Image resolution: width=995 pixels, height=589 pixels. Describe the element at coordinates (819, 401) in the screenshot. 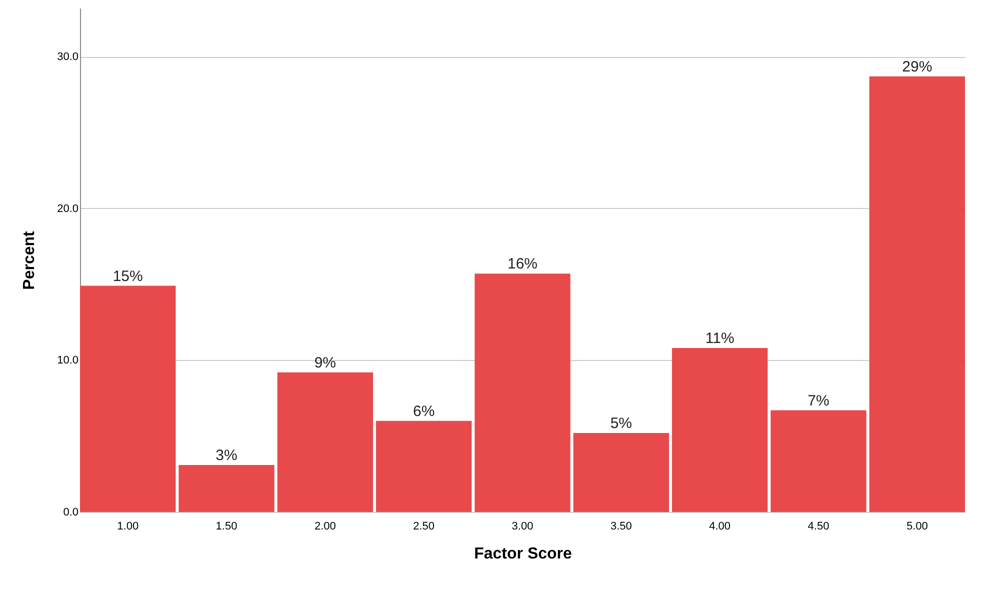

I see `data-label: 7%` at that location.